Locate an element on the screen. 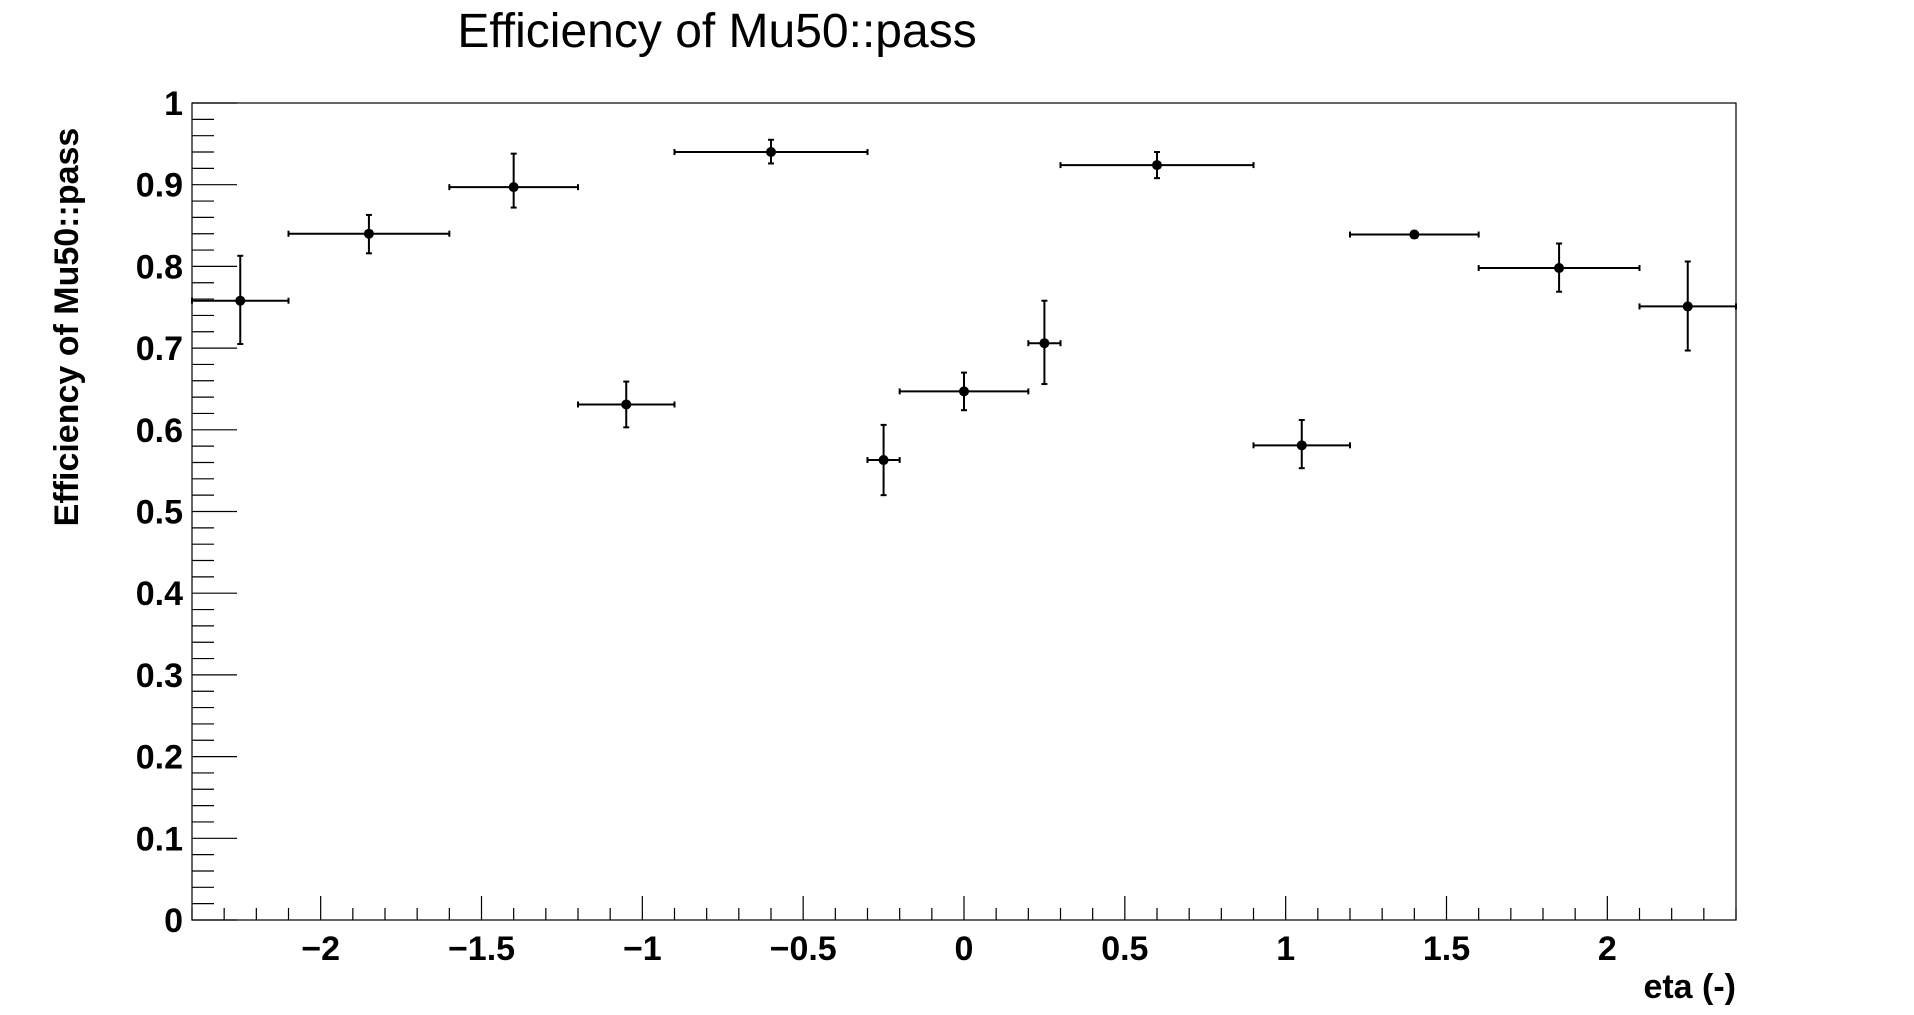 This screenshot has height=1015, width=1914. y-axis: 0 0.1 0.2 0.3 0.4 0.5 0.6 0.7 0.8 0.9 1 is located at coordinates (186, 512).